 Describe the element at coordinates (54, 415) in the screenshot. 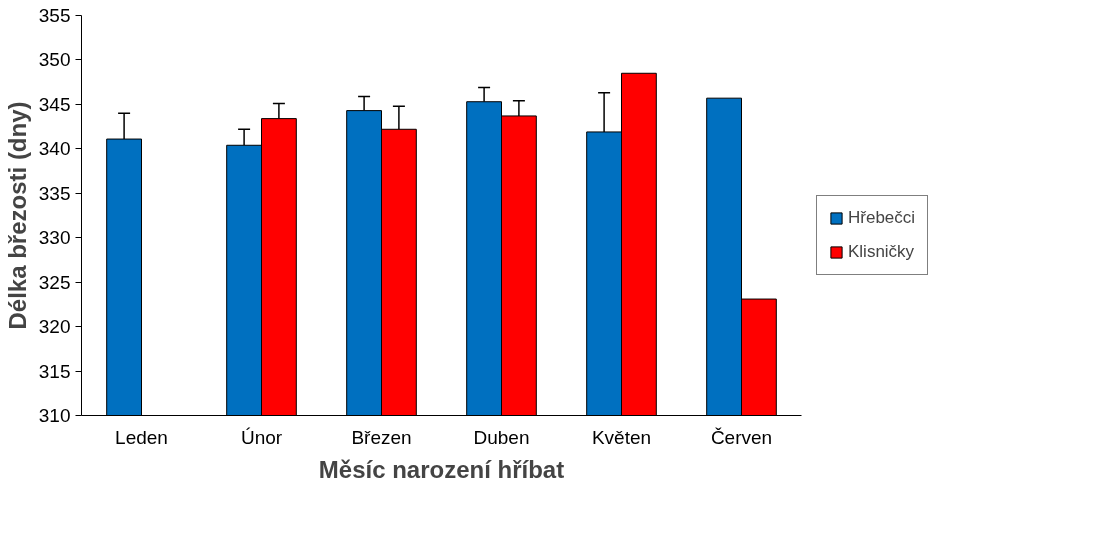

I see `y-tick-label: 310` at that location.